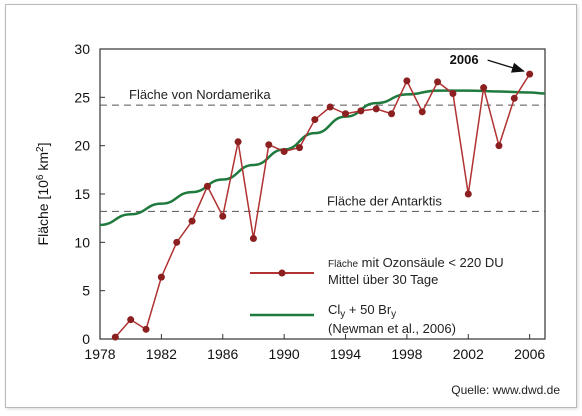  Describe the element at coordinates (82, 242) in the screenshot. I see `y-tick-label: 10` at that location.